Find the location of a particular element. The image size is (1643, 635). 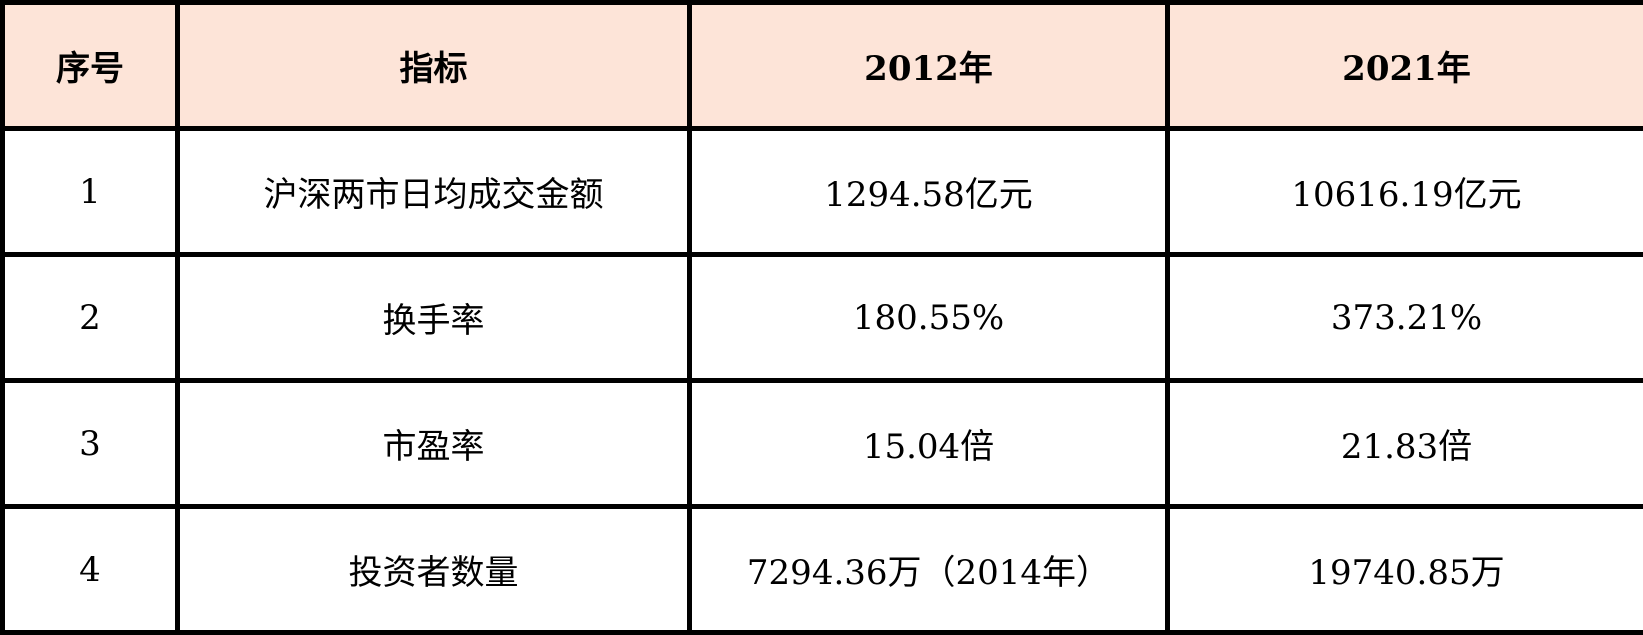

cell-2012: 1294.58亿元 is located at coordinates (929, 192).